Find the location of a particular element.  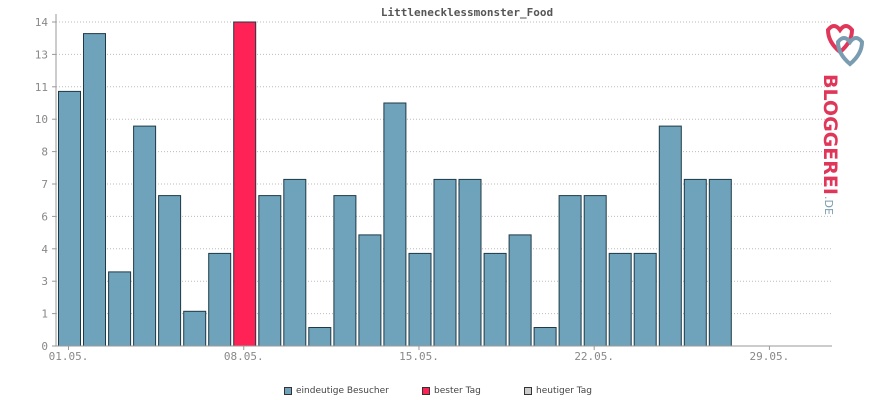

y-tick-label: 0 is located at coordinates (44, 346).